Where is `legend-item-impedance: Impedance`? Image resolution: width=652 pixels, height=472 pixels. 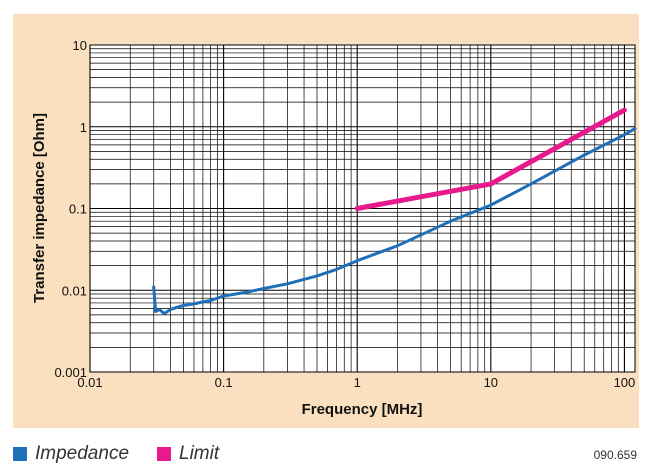
legend-item-impedance: Impedance is located at coordinates (71, 454).